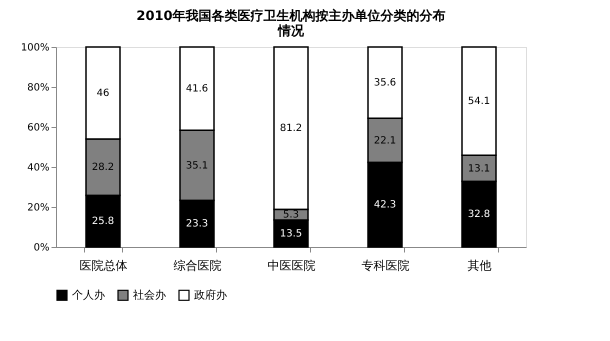  Describe the element at coordinates (88, 295) in the screenshot. I see `legend-label: 个人办` at that location.